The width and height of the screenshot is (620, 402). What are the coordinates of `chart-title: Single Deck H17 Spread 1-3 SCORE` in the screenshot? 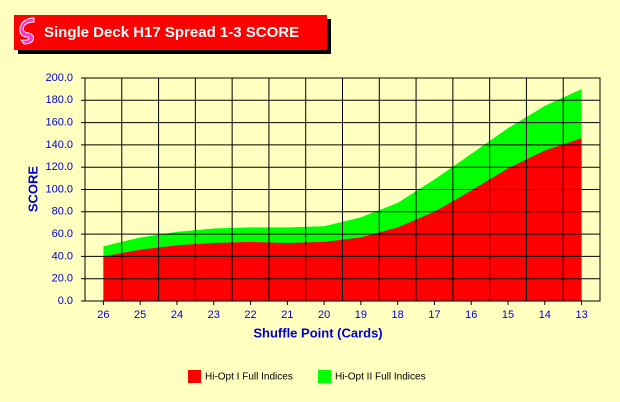 It's located at (171, 32).